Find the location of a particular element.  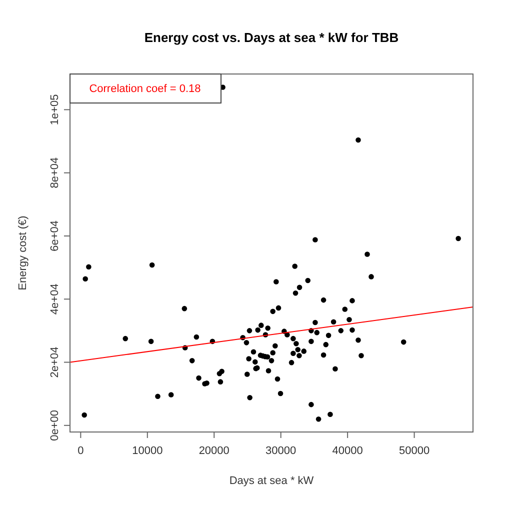

y-tick-label: 2e+04 is located at coordinates (55, 362).